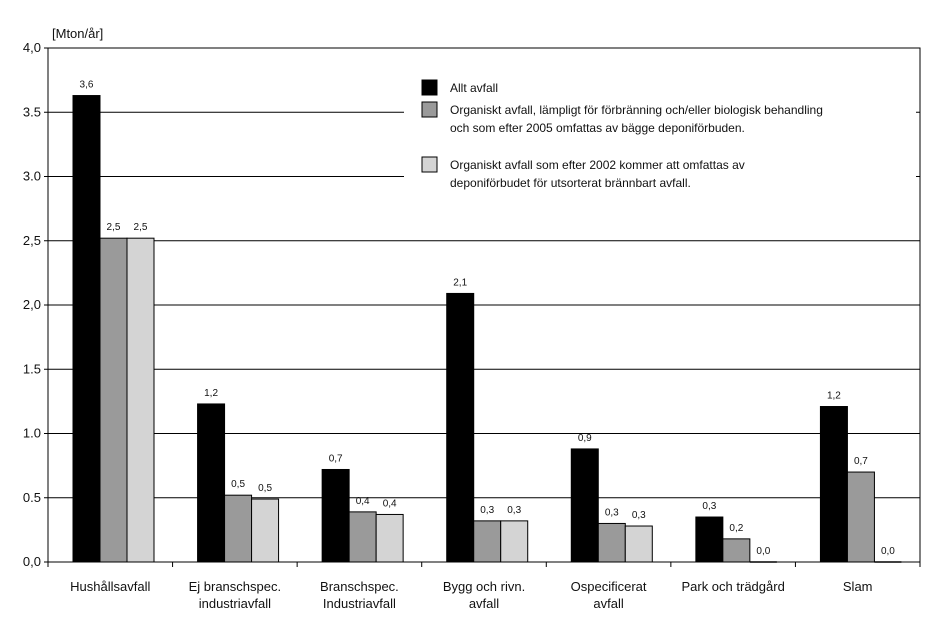 This screenshot has width=952, height=628. I want to click on y-tick-label: 0.5, so click(32, 497).